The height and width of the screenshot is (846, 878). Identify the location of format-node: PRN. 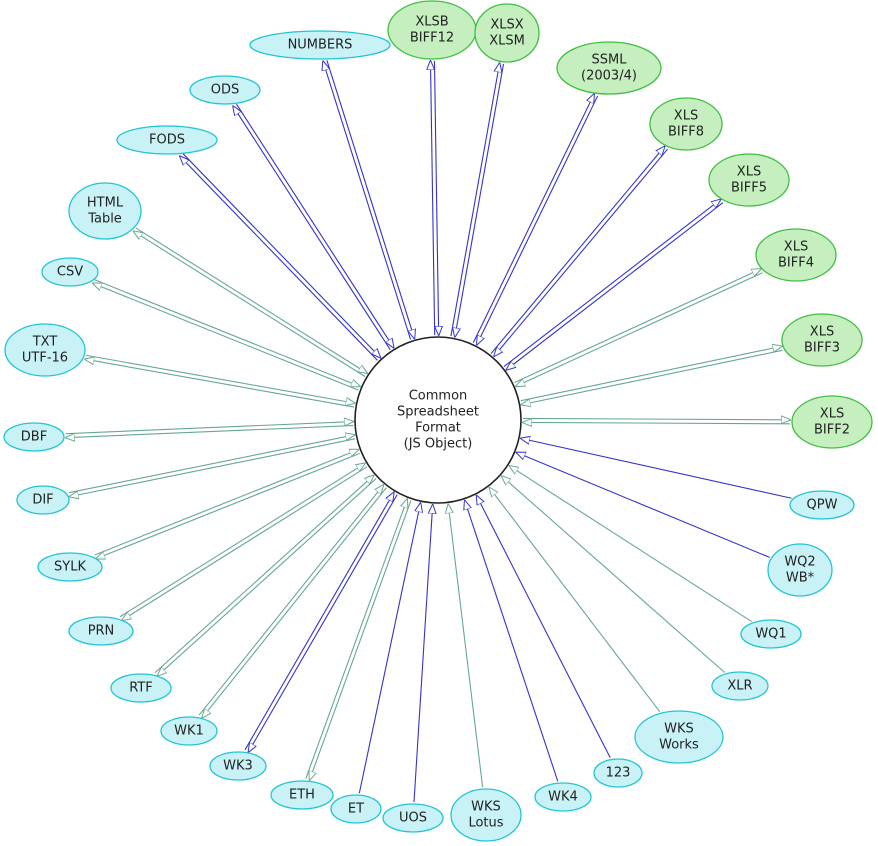
(101, 631).